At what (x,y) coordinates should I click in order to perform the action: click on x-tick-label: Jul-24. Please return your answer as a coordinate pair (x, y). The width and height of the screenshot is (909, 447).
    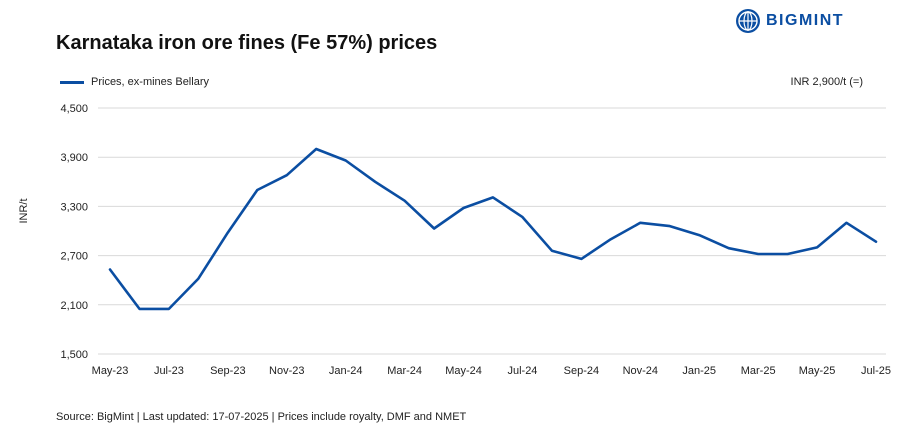
    Looking at the image, I should click on (522, 371).